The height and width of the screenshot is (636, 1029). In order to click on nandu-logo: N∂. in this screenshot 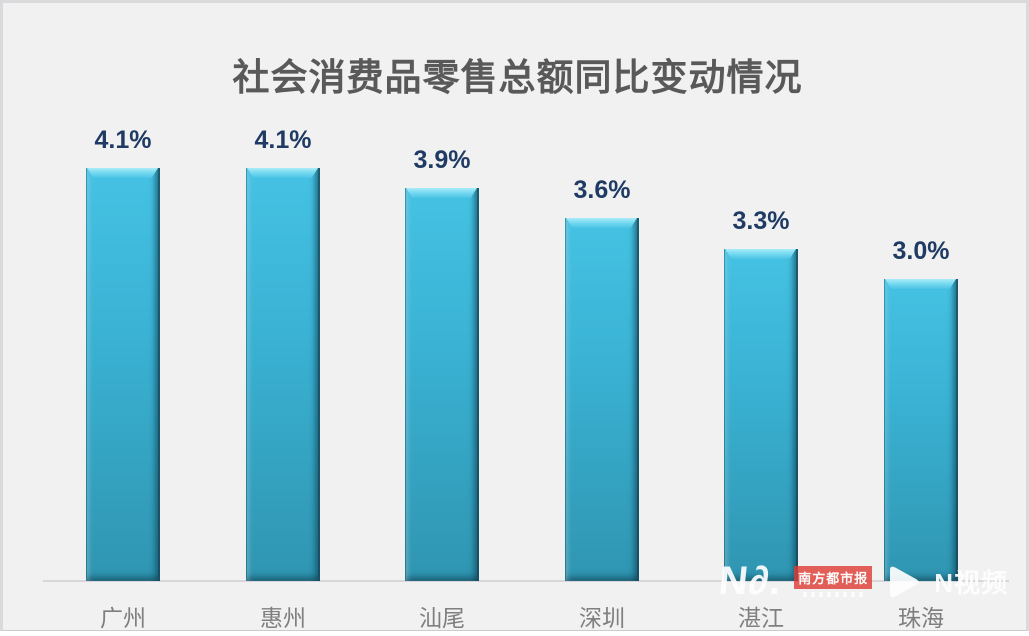, I will do `click(751, 581)`.